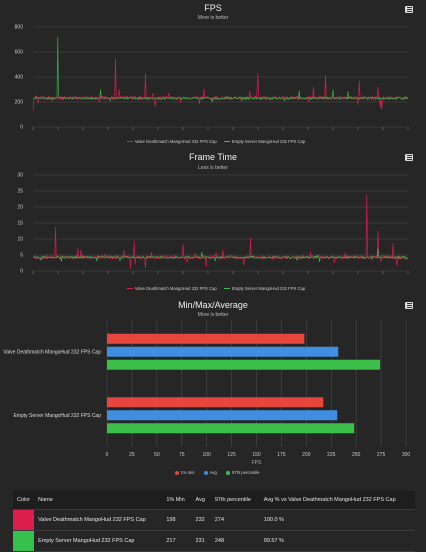 The image size is (426, 552). I want to click on minmax-legend: 1% min Avg 97th percentile, so click(213, 472).